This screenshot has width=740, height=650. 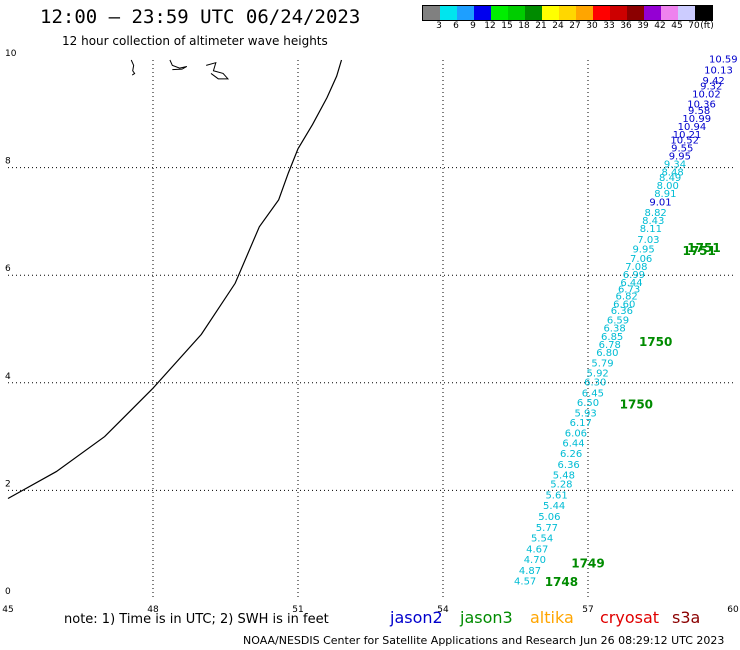 I want to click on swh-label: 7.06, so click(x=641, y=259).